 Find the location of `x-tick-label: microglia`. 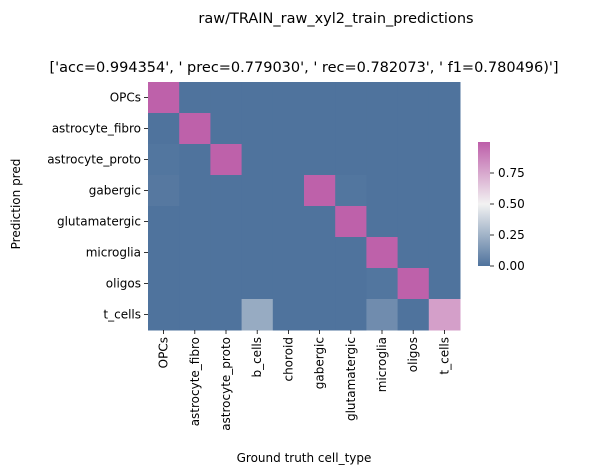

x-tick-label: microglia is located at coordinates (382, 364).